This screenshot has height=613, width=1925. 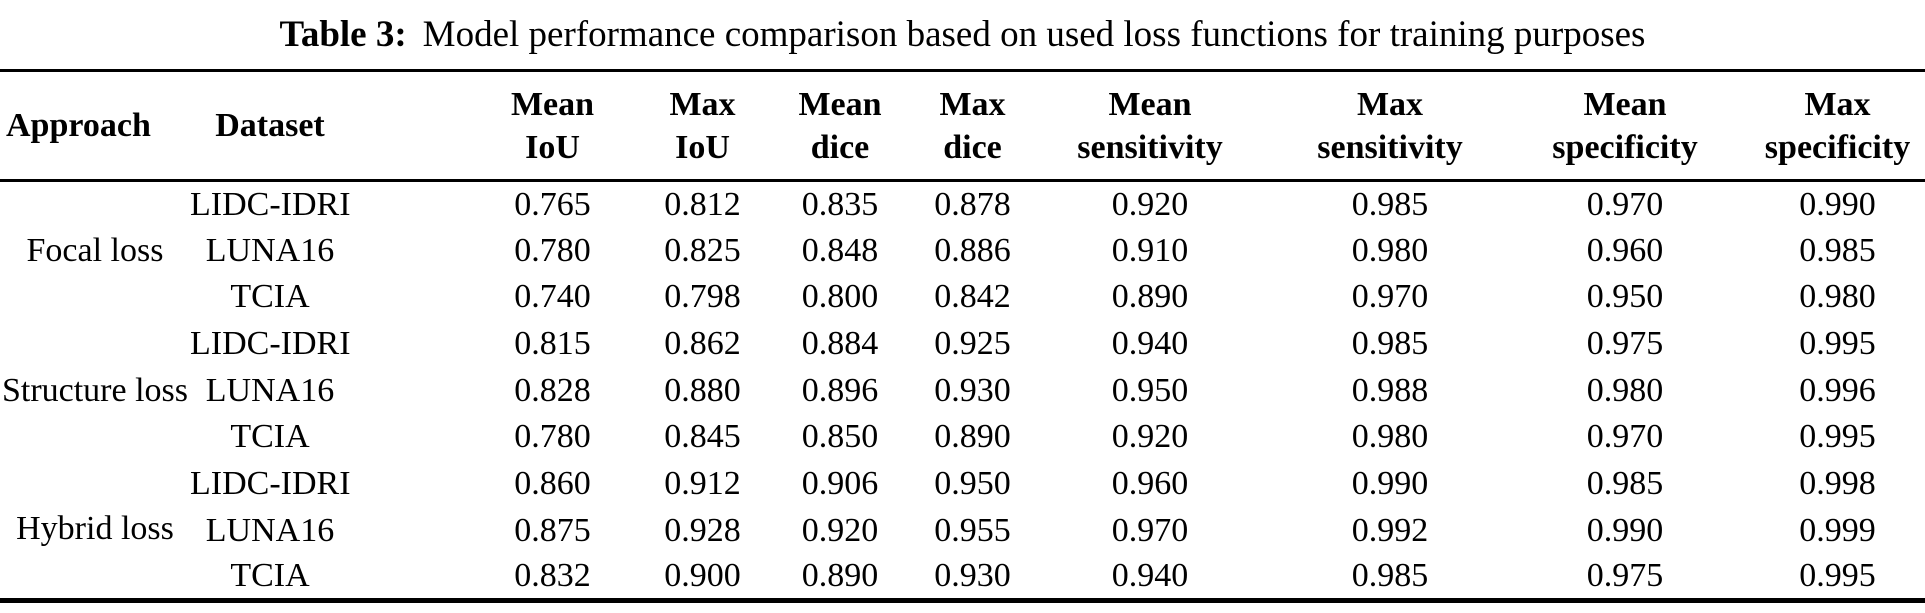 What do you see at coordinates (1837, 483) in the screenshot?
I see `value-cell: 0.998` at bounding box center [1837, 483].